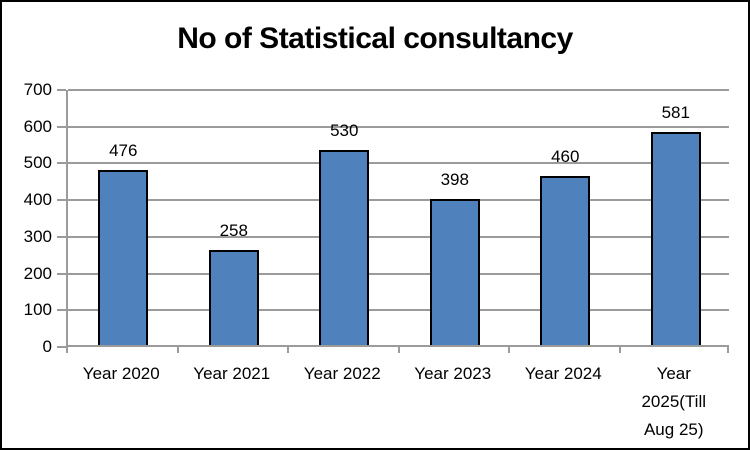 This screenshot has height=450, width=750. What do you see at coordinates (232, 373) in the screenshot?
I see `x-axis-category-label: Year 2021` at bounding box center [232, 373].